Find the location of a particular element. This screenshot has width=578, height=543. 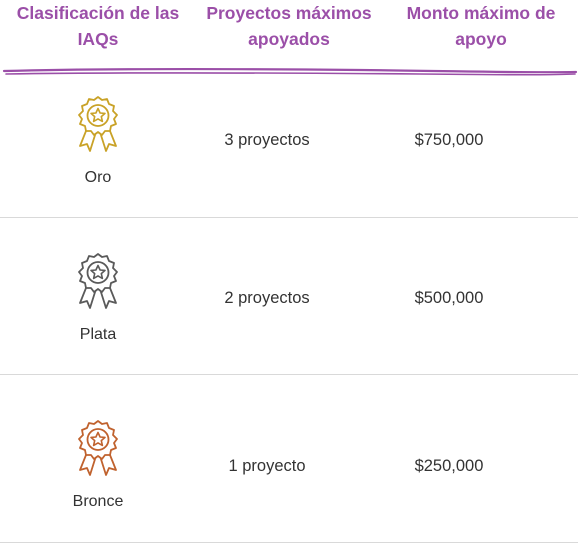

bronze-award-ribbon-icon is located at coordinates (98, 448).